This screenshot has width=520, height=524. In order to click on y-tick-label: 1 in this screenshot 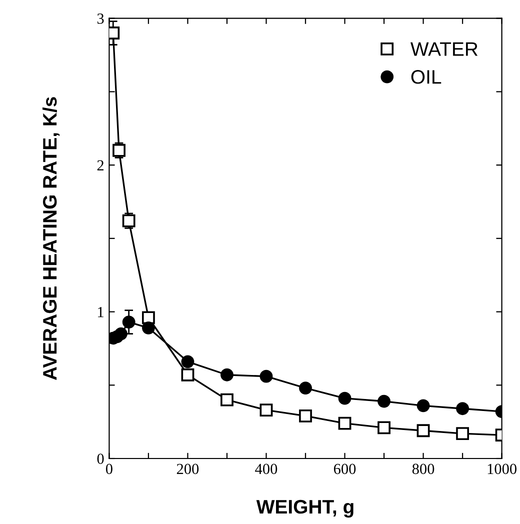, I will do `click(101, 312)`.